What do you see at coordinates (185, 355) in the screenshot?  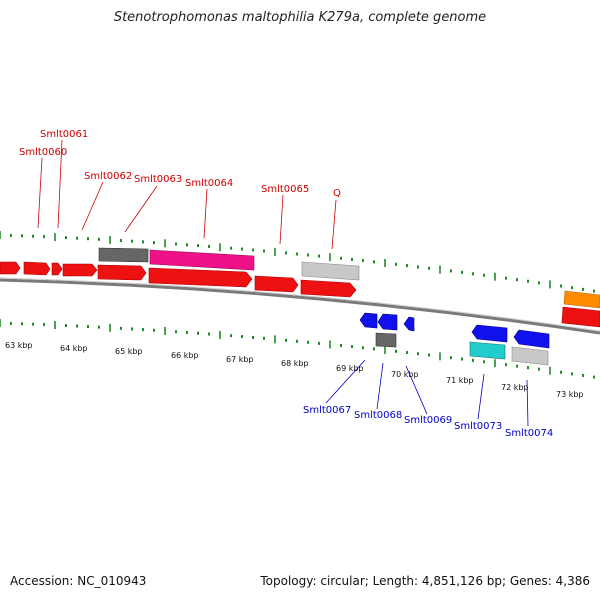 I see `kbp-label: 66 kbp` at bounding box center [185, 355].